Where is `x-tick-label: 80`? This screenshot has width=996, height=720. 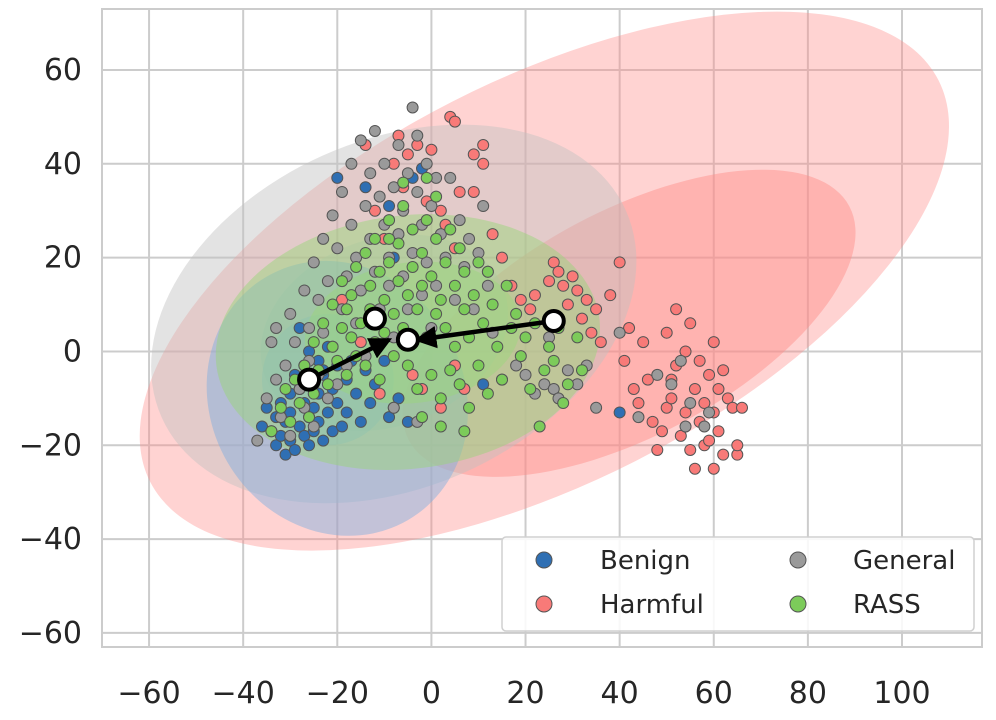
x-tick-label: 80 is located at coordinates (808, 693).